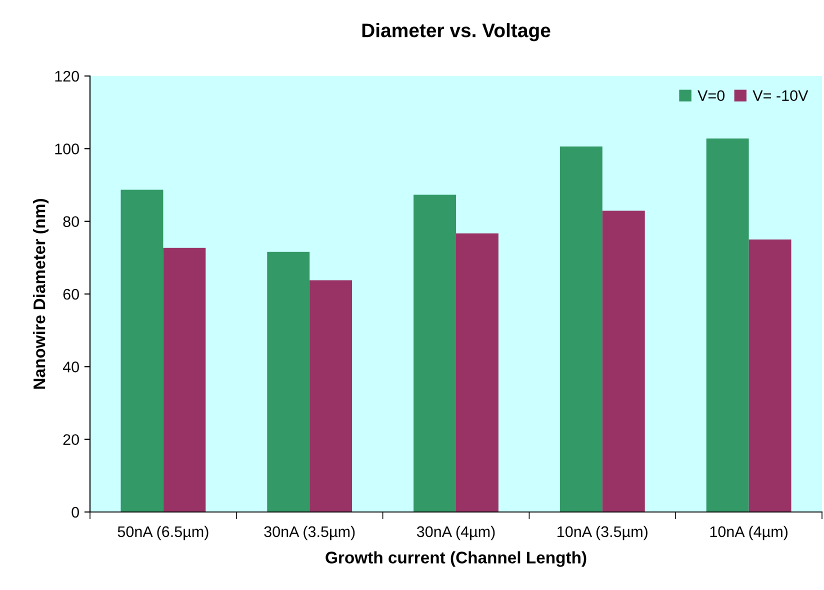 This screenshot has width=824, height=590. Describe the element at coordinates (163, 533) in the screenshot. I see `x-tick-label: 50nA (6.5µm)` at that location.